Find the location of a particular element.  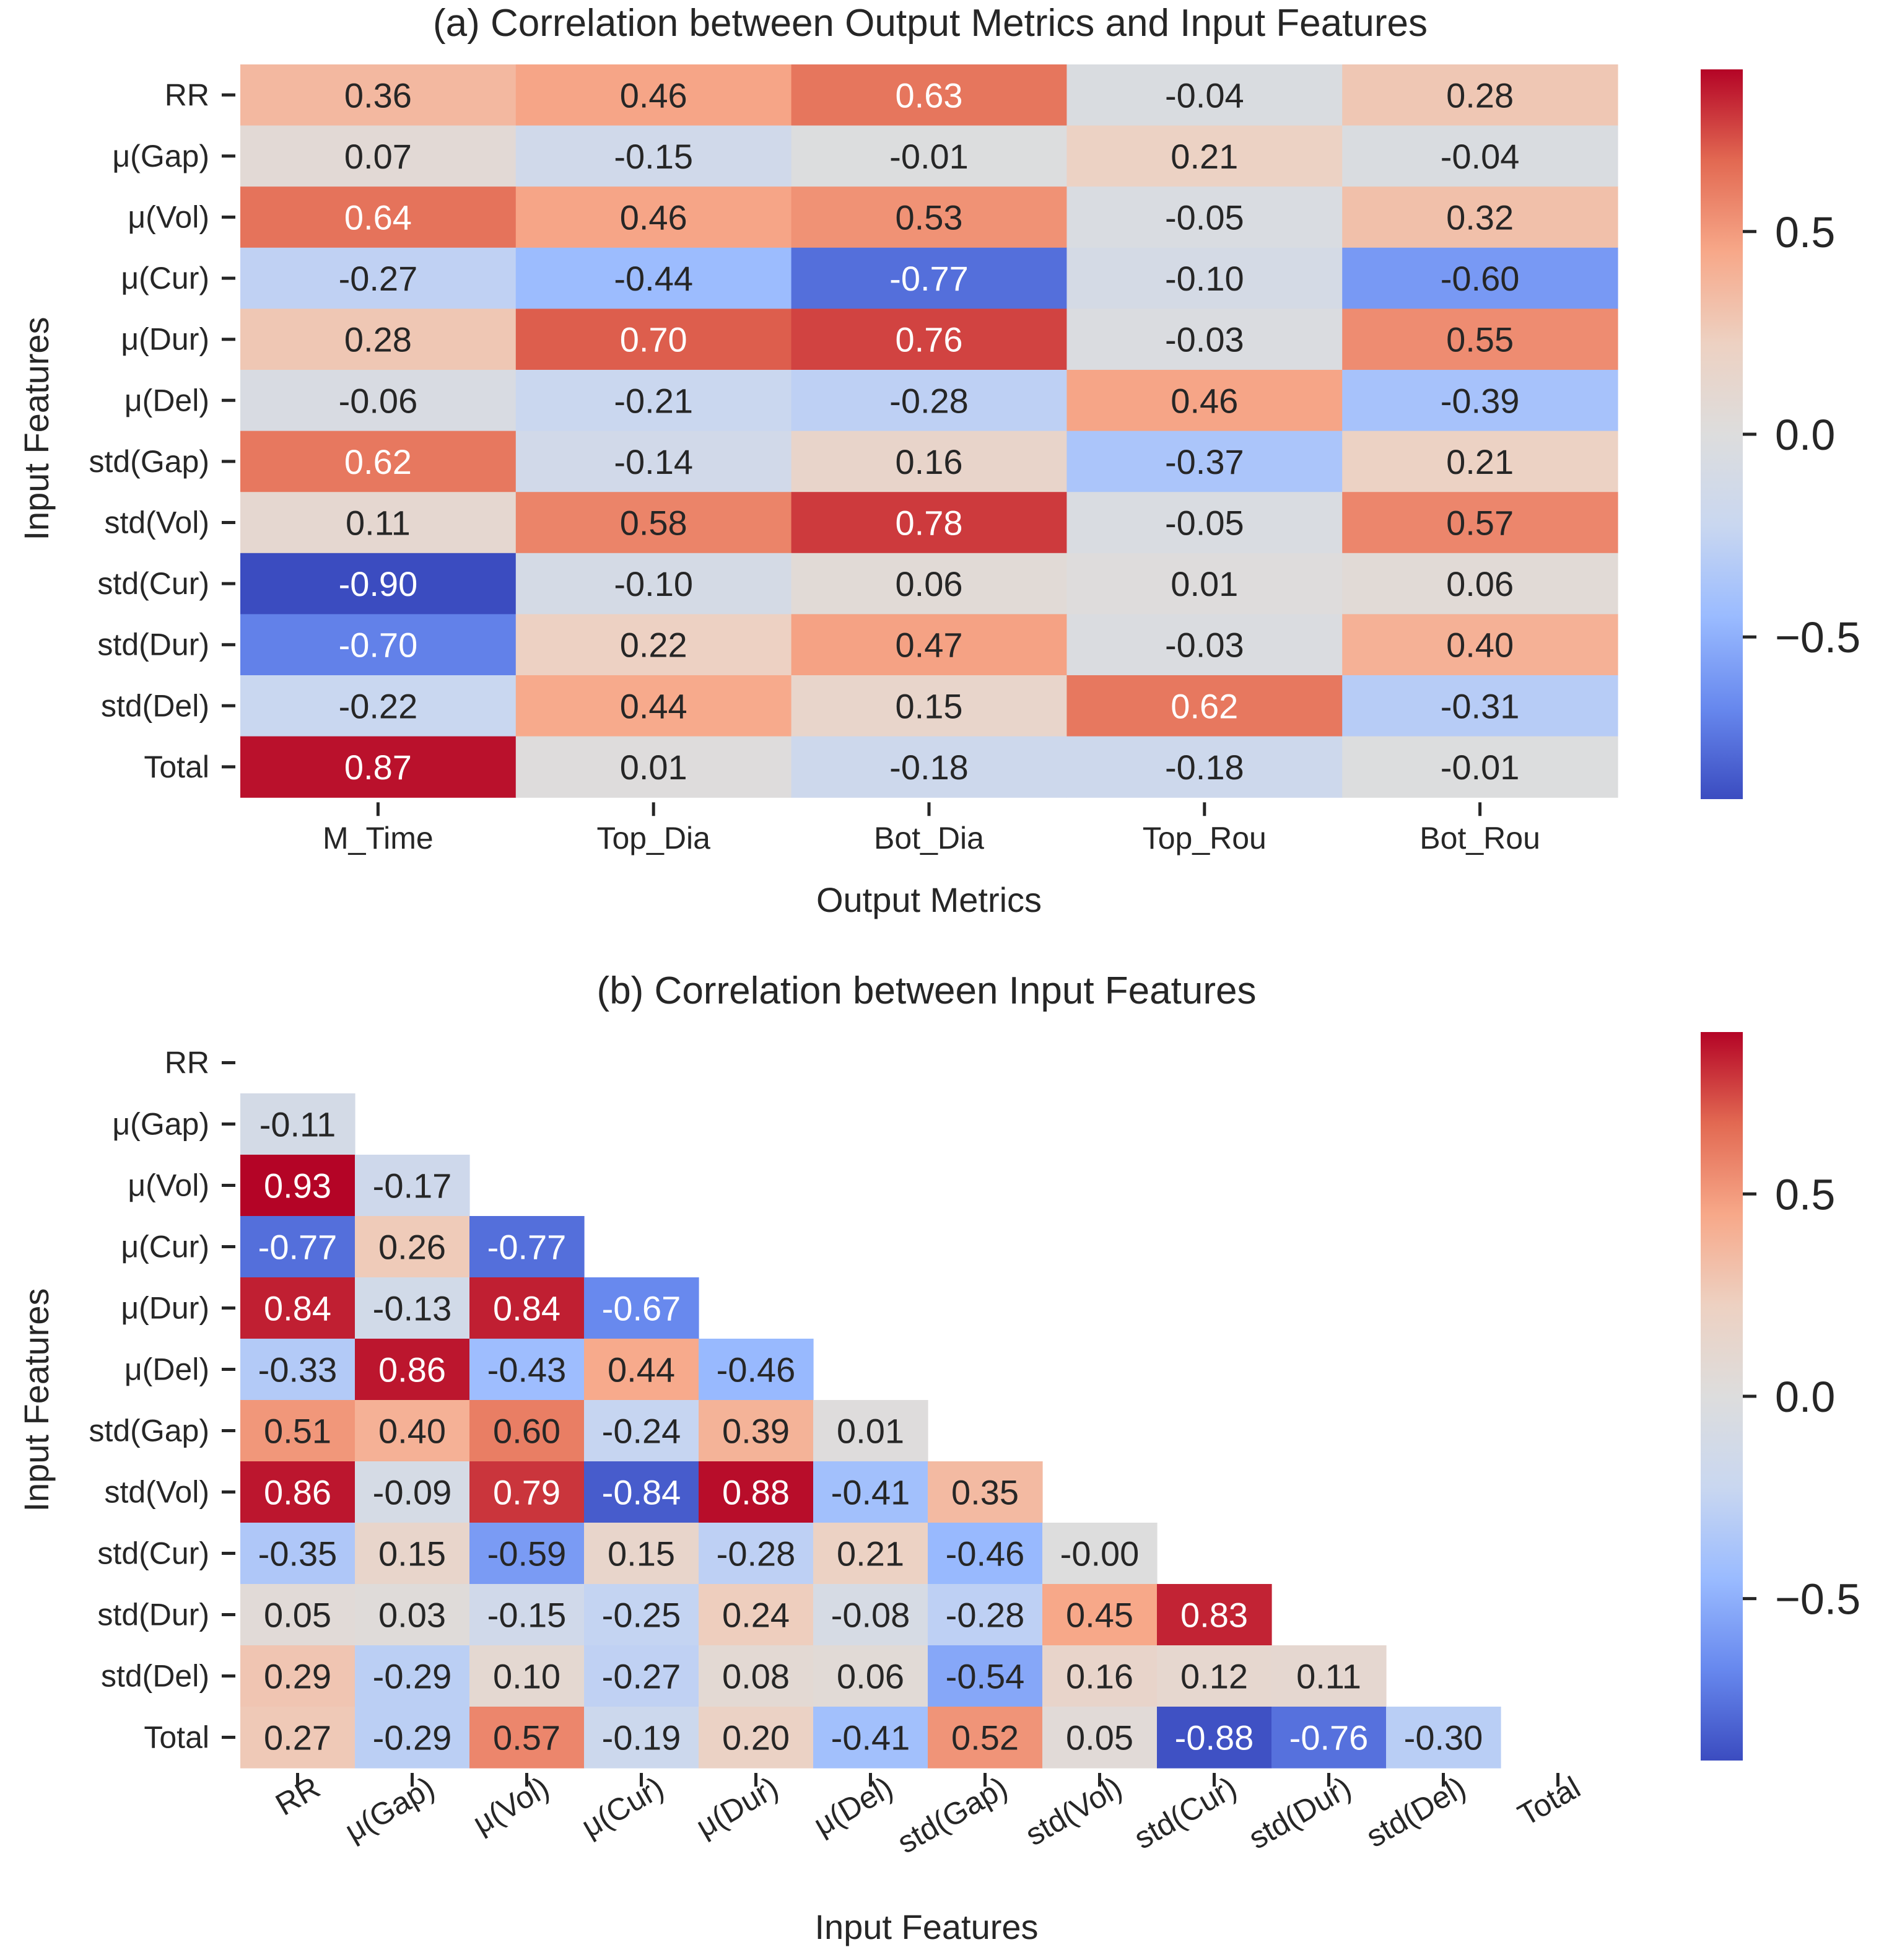

cell-value-label: 0.07 is located at coordinates (378, 156).